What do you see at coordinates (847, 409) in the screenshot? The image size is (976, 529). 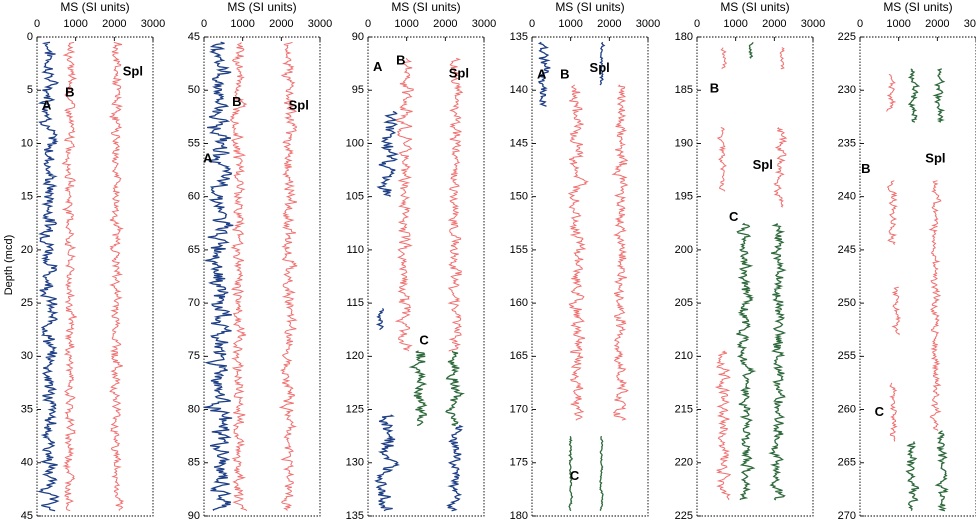 I see `y-tick-label: 260` at bounding box center [847, 409].